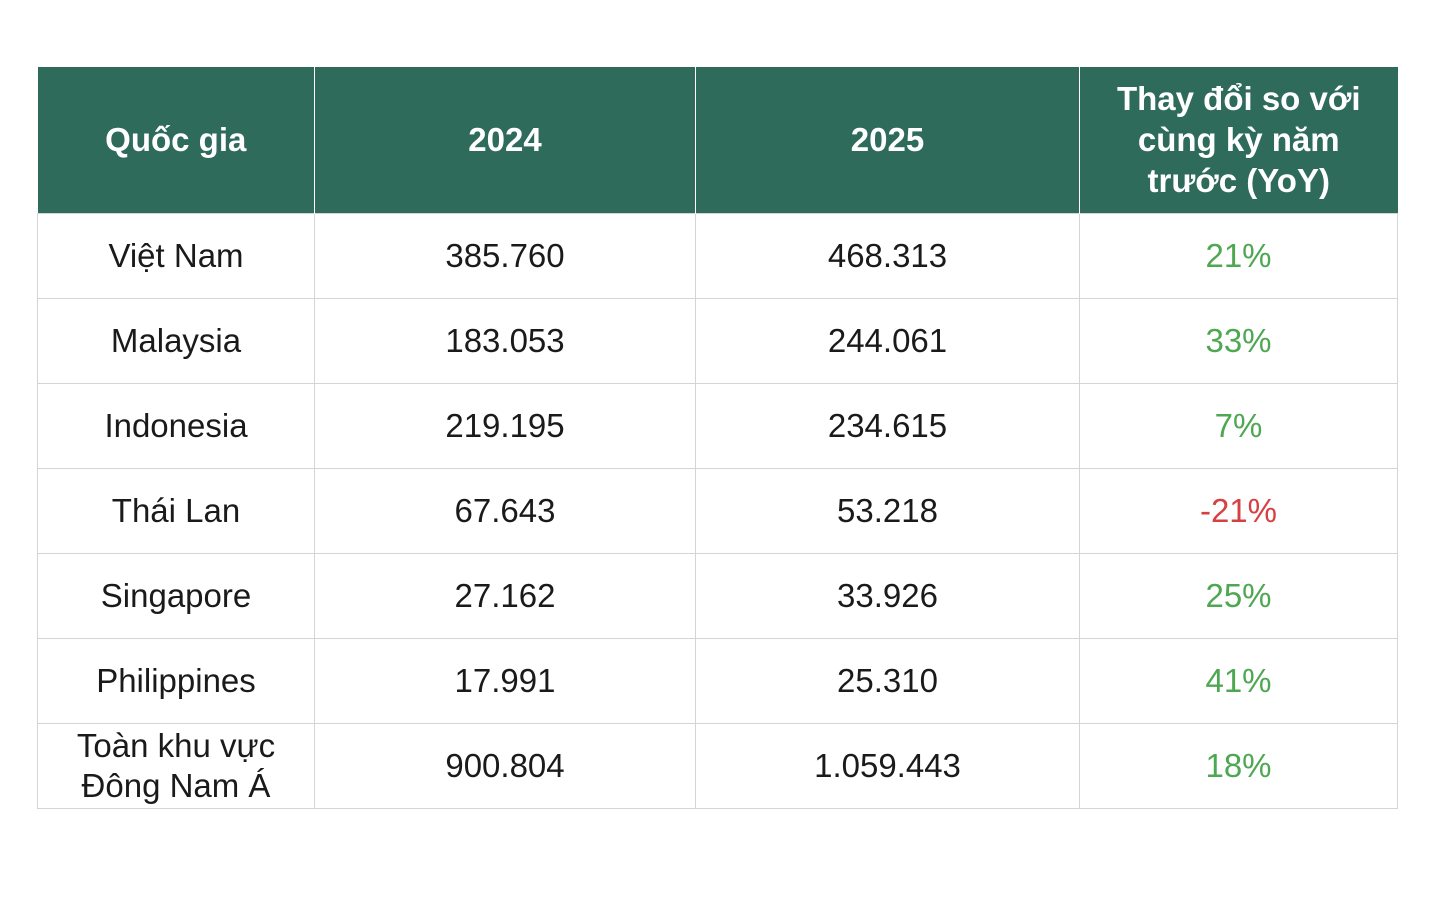  What do you see at coordinates (505, 765) in the screenshot?
I see `cell-2024: 900.804` at bounding box center [505, 765].